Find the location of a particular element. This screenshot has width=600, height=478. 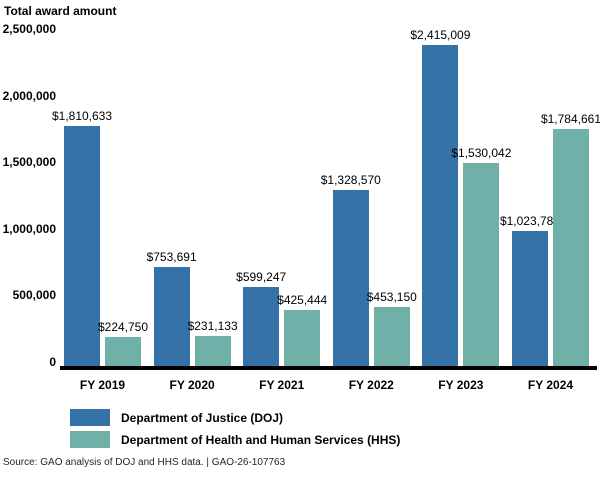

bar-group: $1,023,783 $1,784,661 FY 2024 is located at coordinates (550, 213).